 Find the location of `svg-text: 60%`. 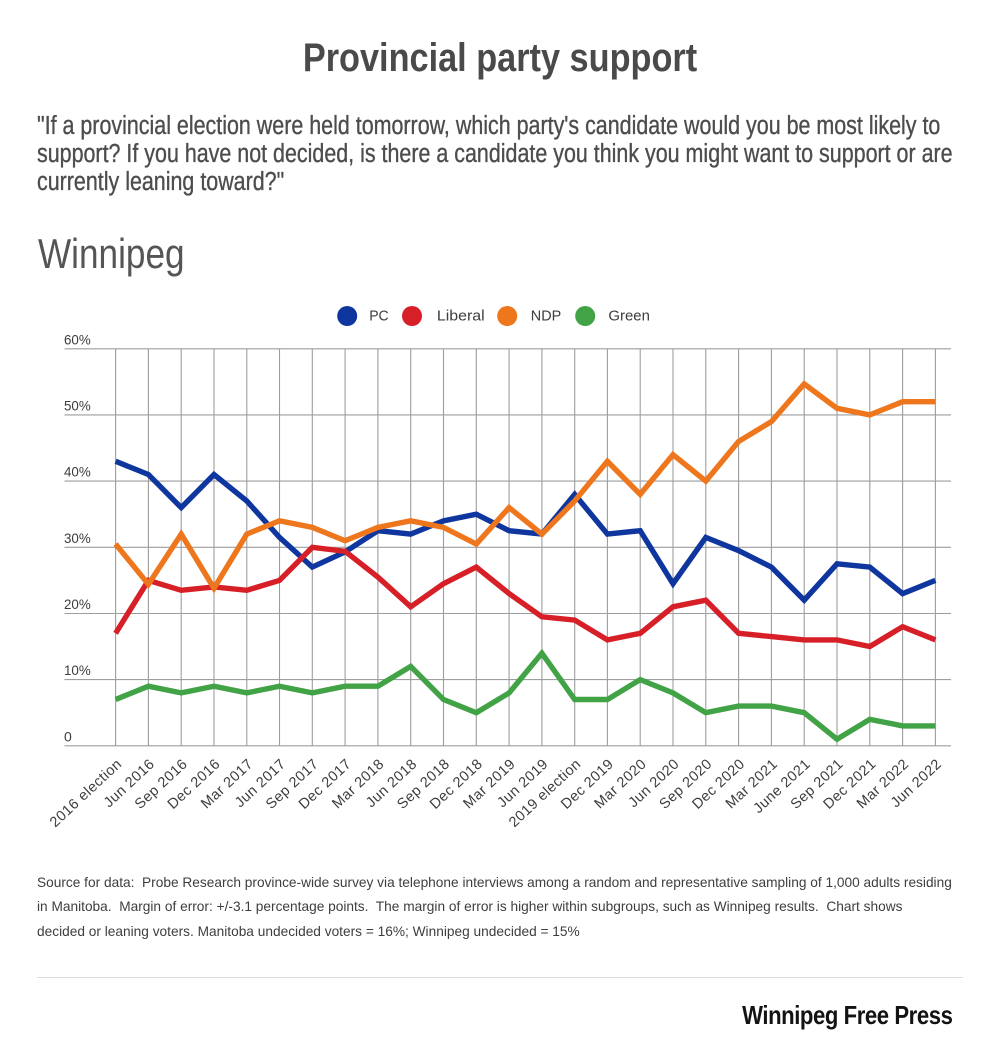

svg-text: 60% is located at coordinates (77, 339).